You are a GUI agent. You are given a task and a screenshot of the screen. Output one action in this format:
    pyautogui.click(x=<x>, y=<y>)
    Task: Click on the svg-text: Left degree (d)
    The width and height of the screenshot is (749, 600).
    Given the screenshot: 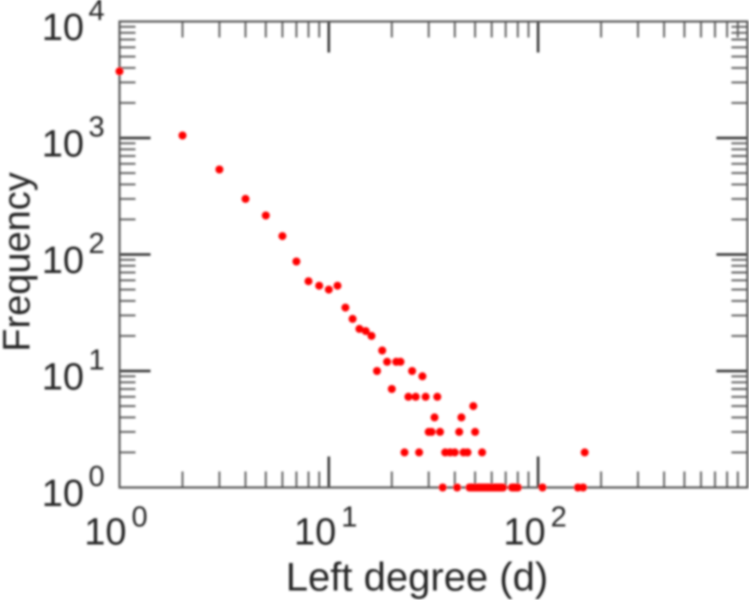 What is the action you would take?
    pyautogui.click(x=417, y=577)
    